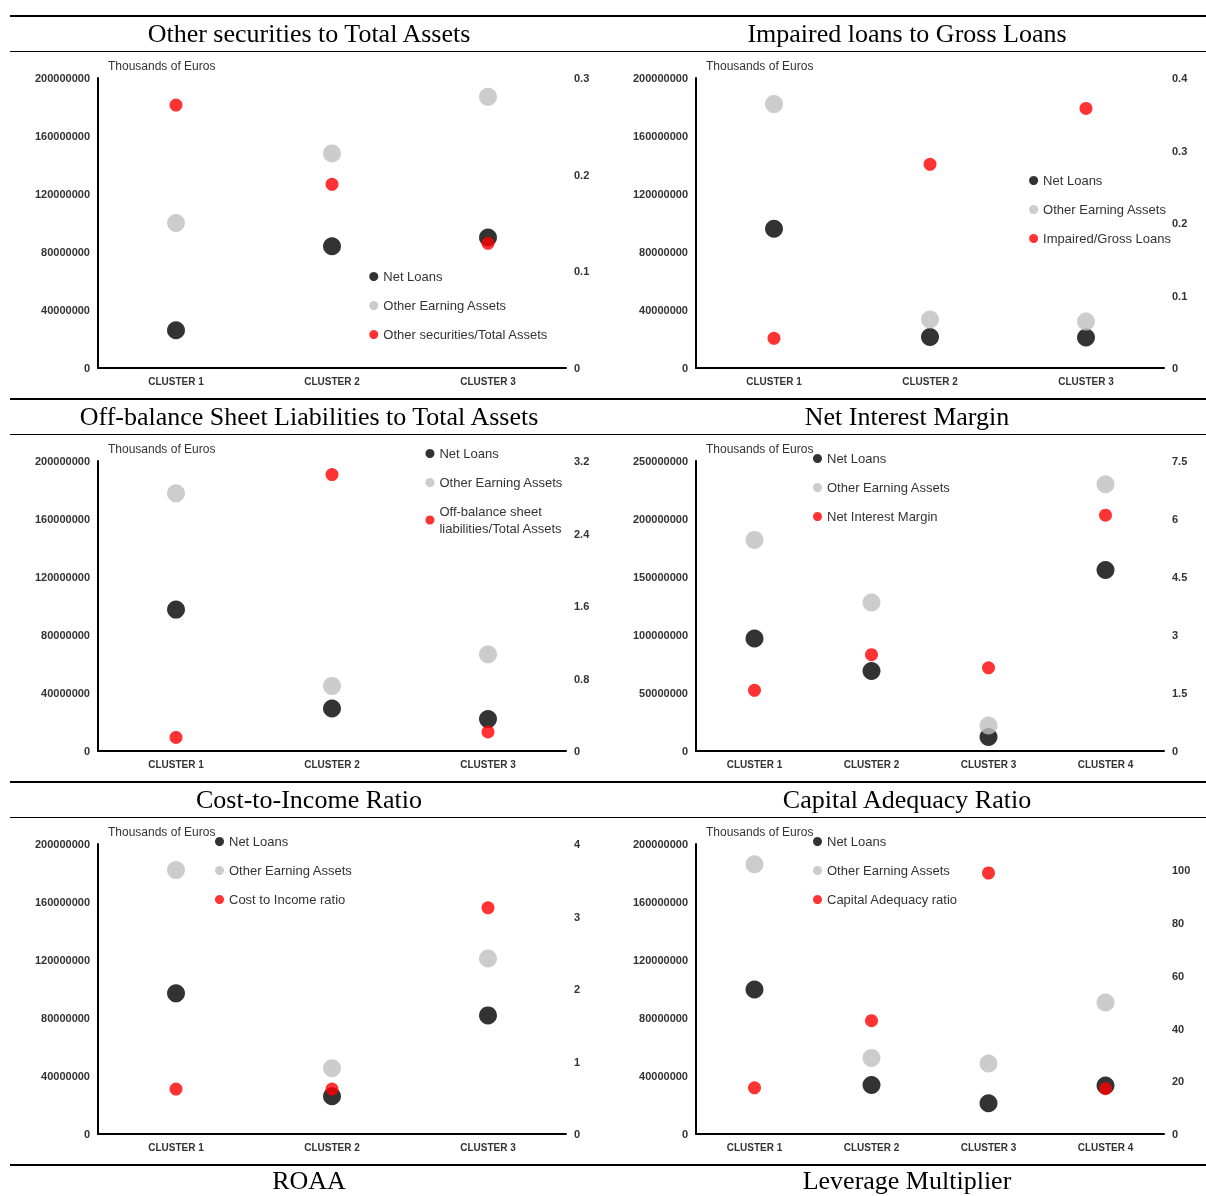 The image size is (1206, 1196). Describe the element at coordinates (287, 899) in the screenshot. I see `legend-label: Cost to Income ratio` at that location.